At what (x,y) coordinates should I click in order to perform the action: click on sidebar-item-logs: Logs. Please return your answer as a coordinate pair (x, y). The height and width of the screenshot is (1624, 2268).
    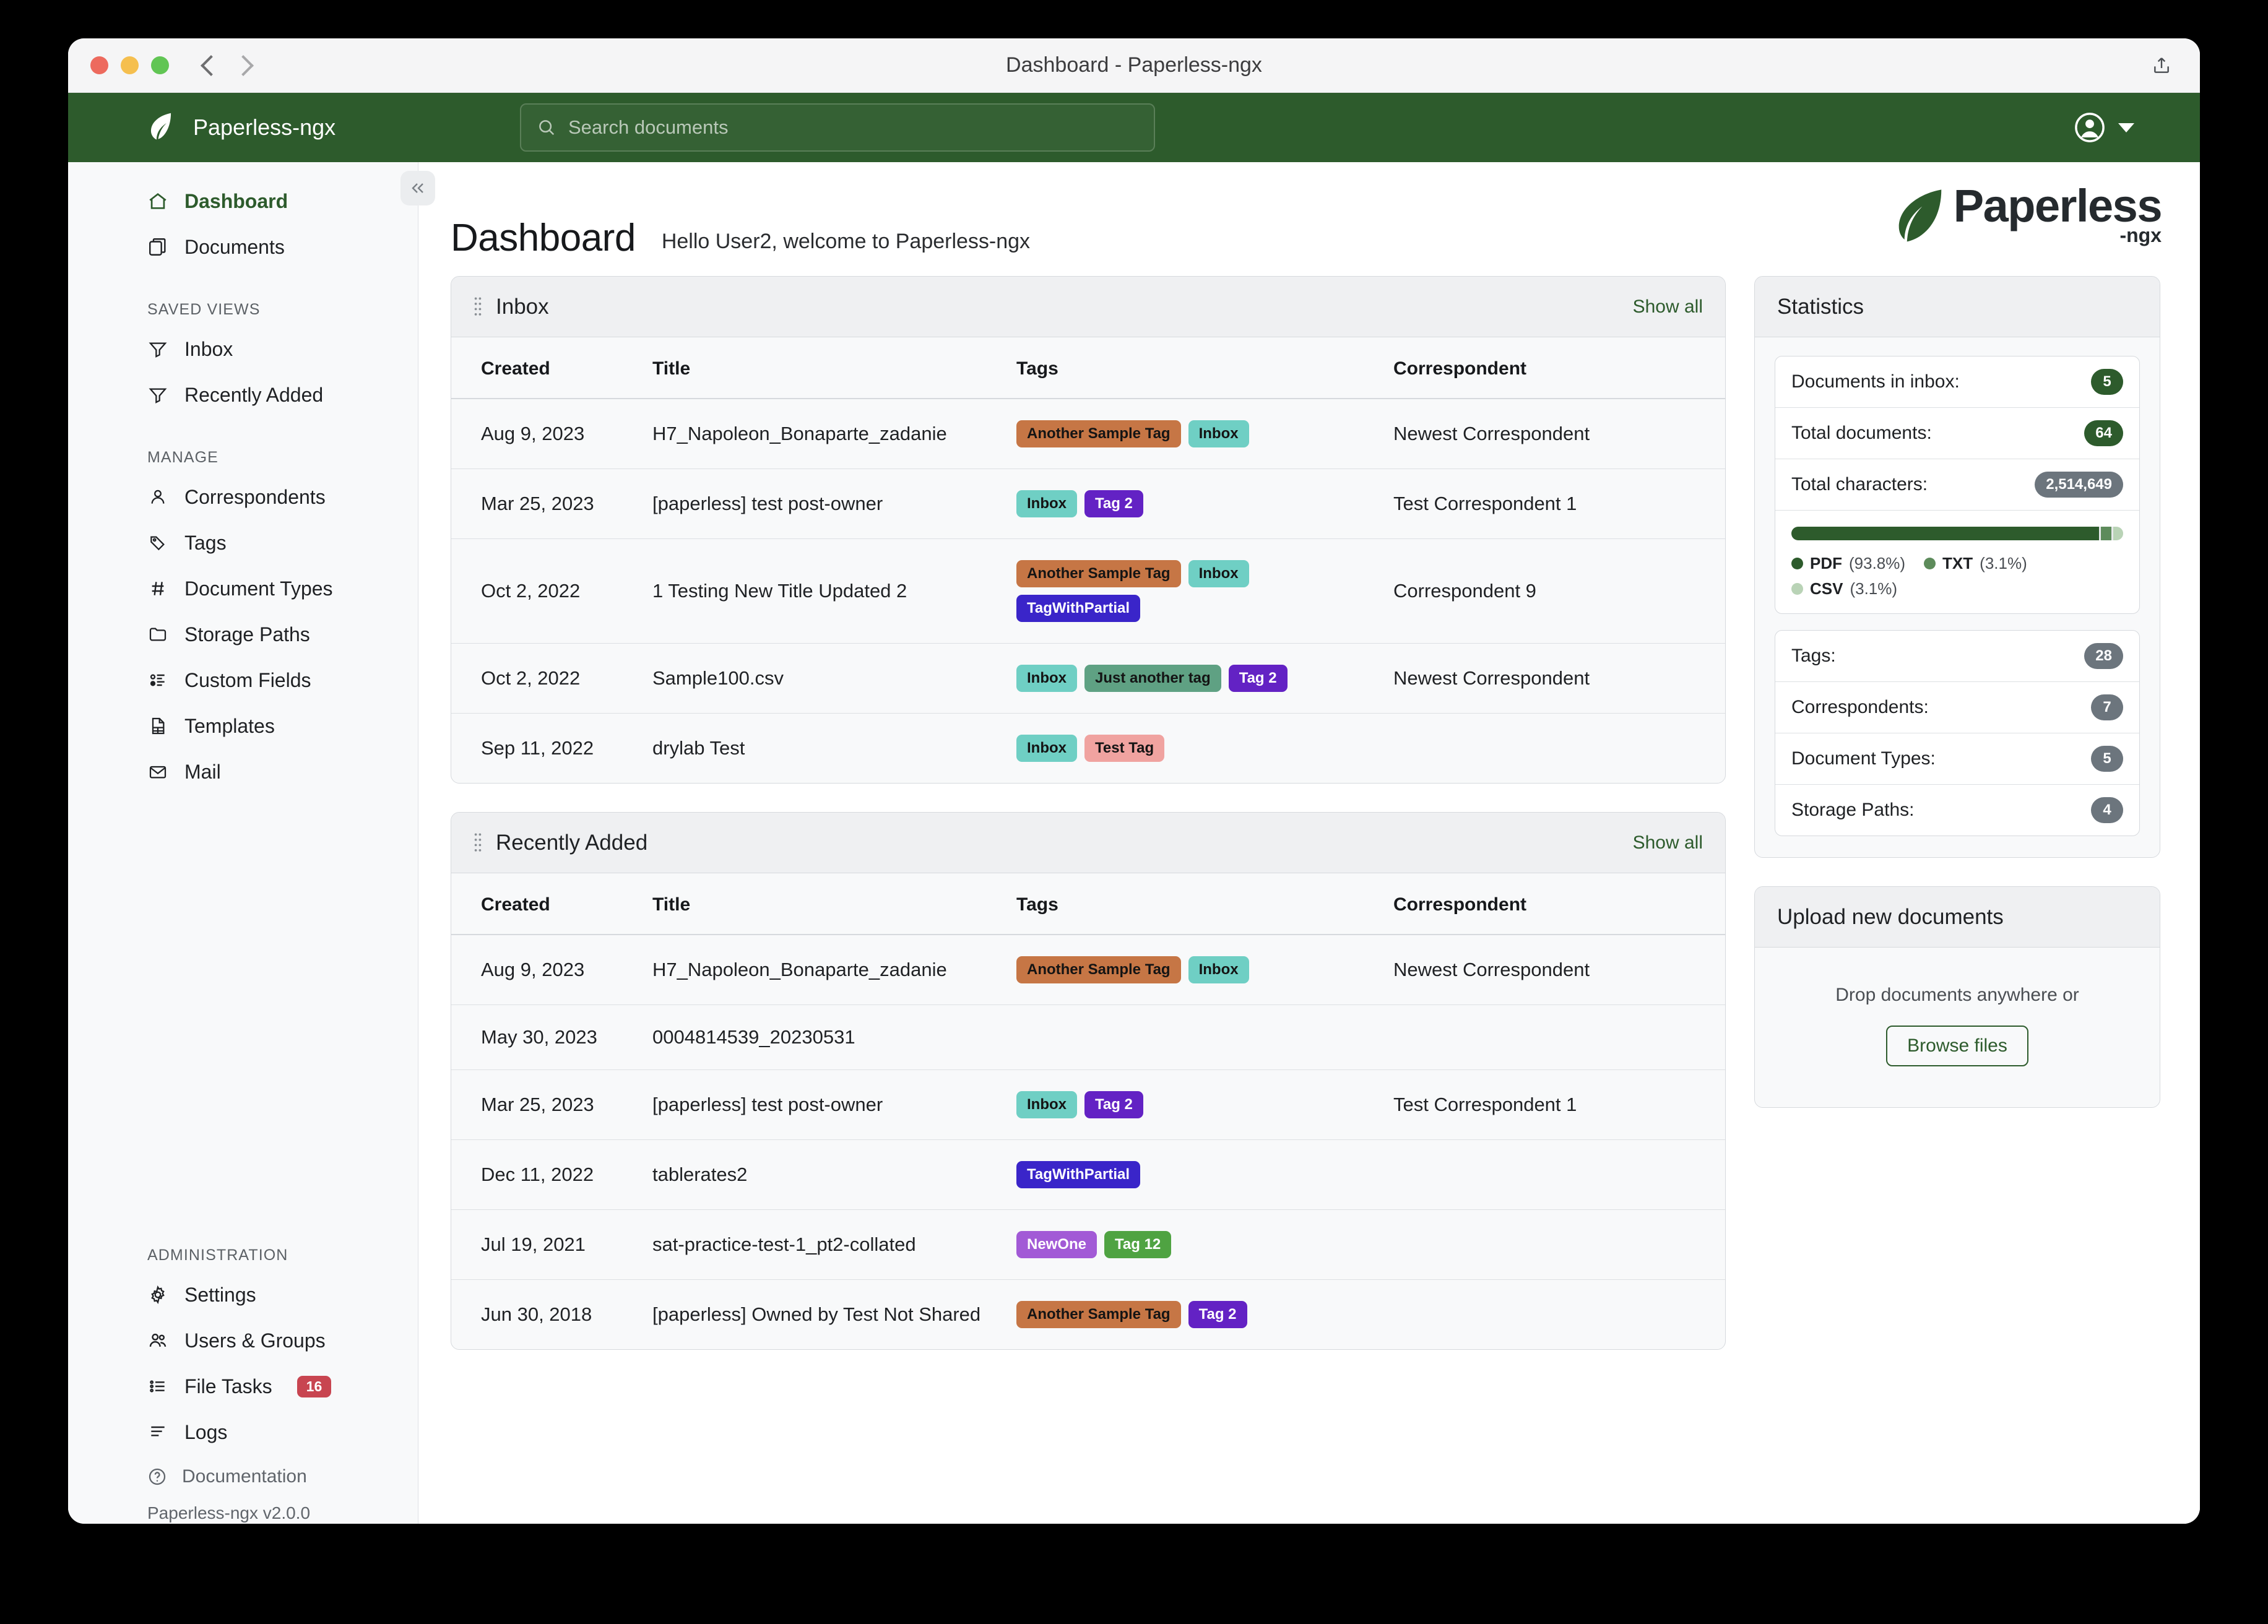
    Looking at the image, I should click on (243, 1432).